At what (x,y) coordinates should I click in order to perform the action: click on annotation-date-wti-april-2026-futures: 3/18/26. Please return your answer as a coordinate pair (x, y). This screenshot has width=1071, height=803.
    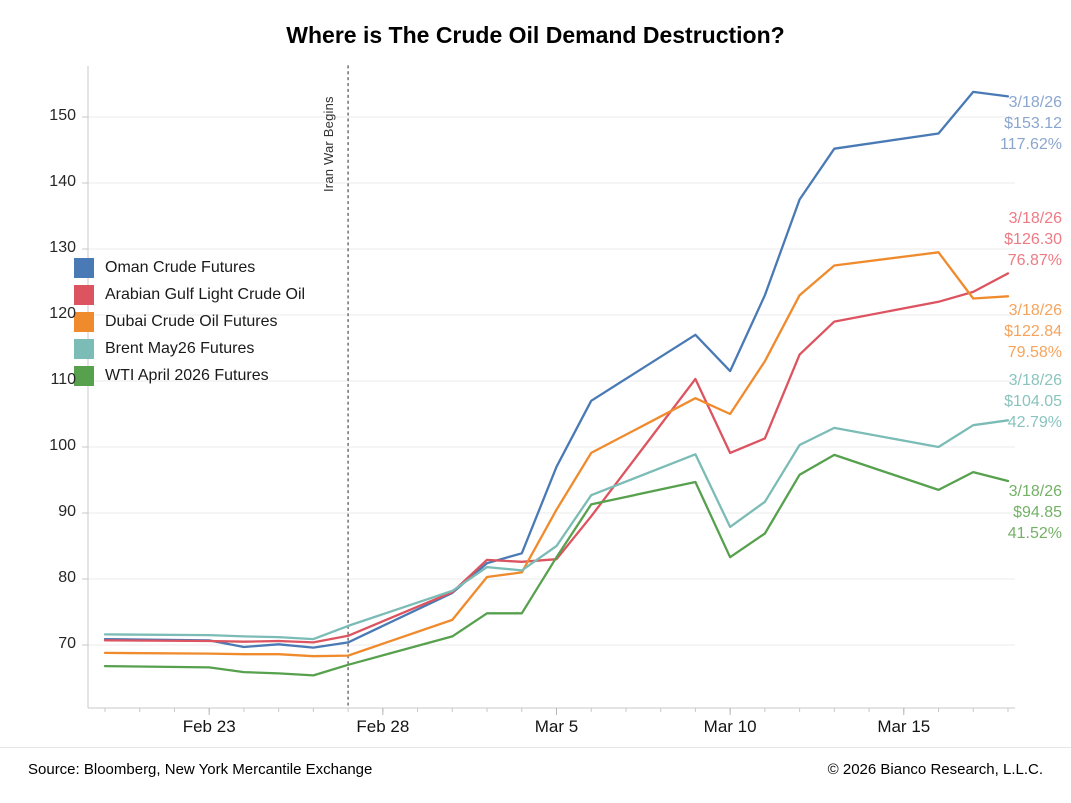
    Looking at the image, I should click on (1035, 491).